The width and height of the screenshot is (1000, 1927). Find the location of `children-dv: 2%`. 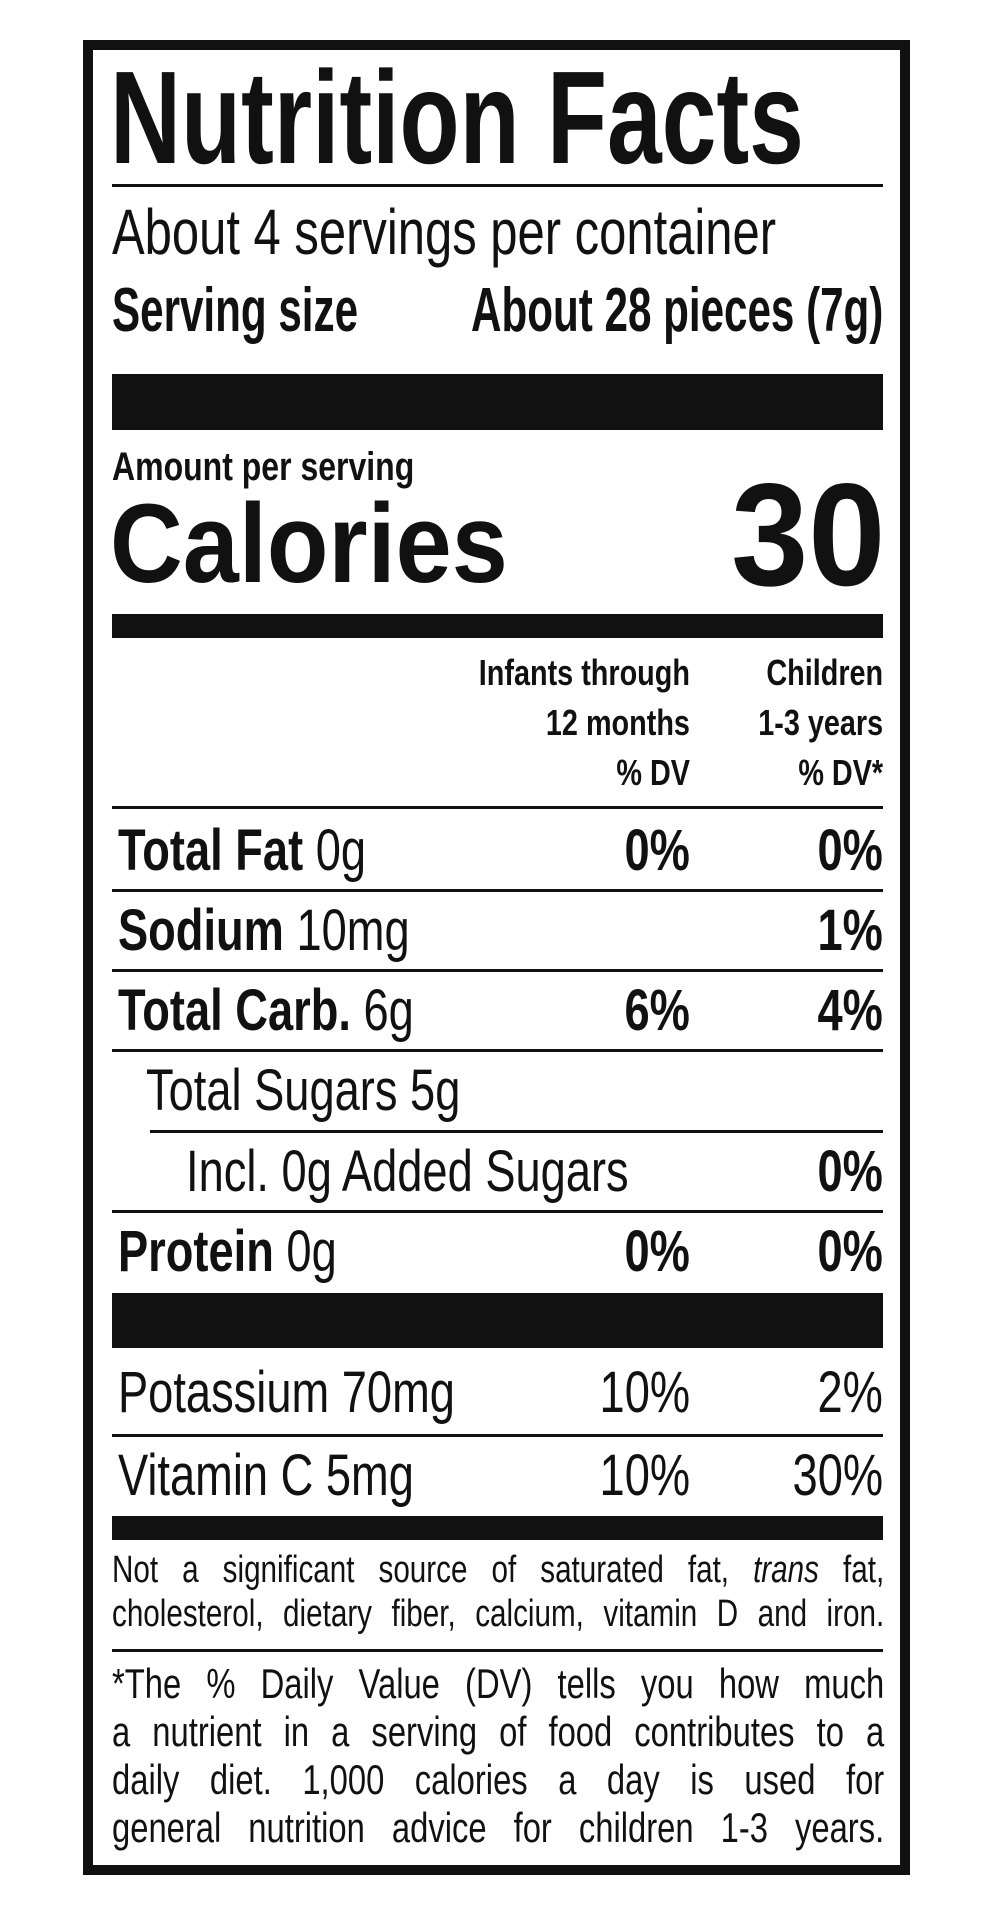

children-dv: 2% is located at coordinates (850, 1392).